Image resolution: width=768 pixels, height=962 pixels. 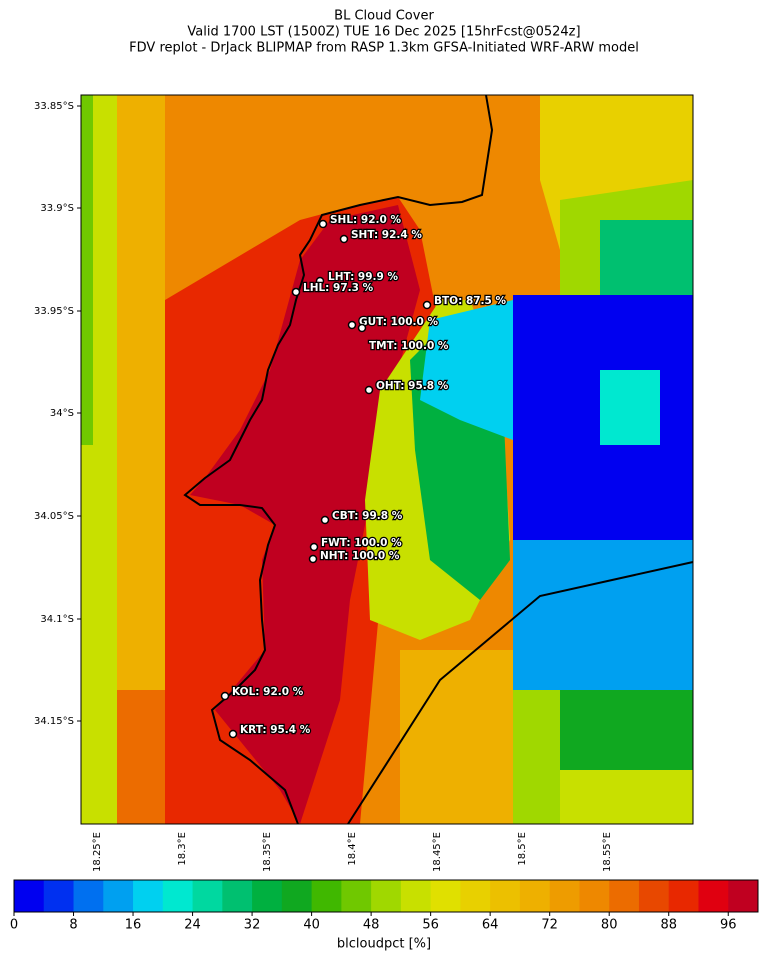 What do you see at coordinates (412, 386) in the screenshot?
I see `station-label: OHT: 95.8 %` at bounding box center [412, 386].